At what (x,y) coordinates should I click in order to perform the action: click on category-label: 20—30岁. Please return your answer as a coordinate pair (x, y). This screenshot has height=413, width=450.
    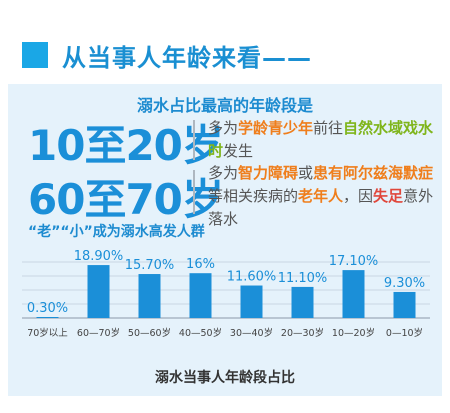
    Looking at the image, I should click on (302, 333).